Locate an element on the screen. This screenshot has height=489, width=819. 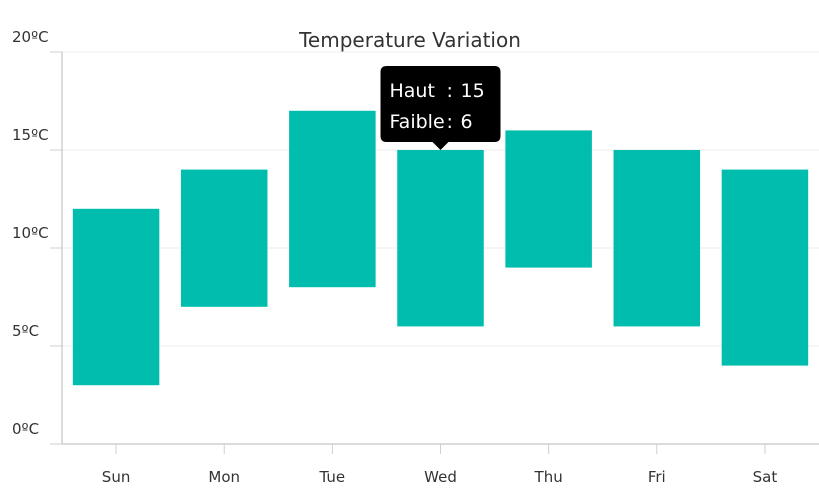
bar-sun is located at coordinates (116, 297).